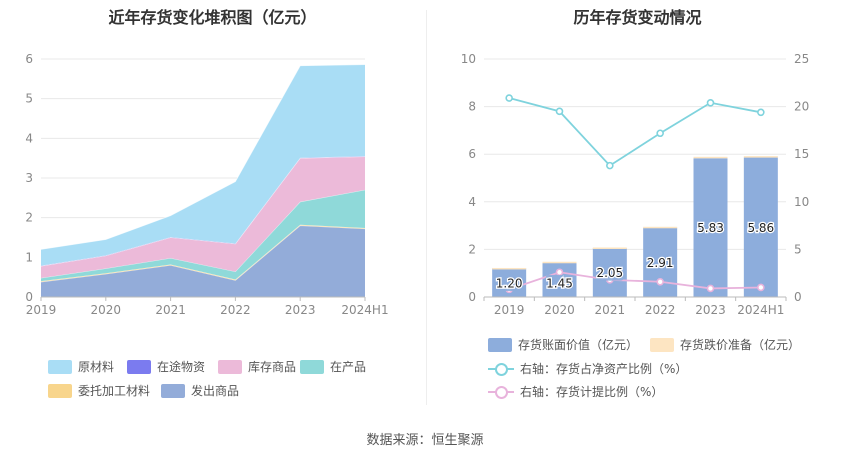 The height and width of the screenshot is (459, 850). Describe the element at coordinates (29, 99) in the screenshot. I see `y-tick-label: 5` at that location.